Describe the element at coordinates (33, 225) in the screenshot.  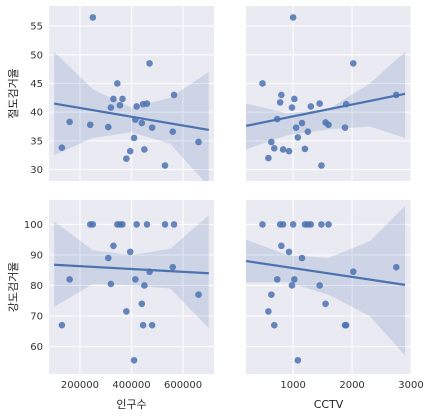
I see `y-tick-label: 100` at that location.